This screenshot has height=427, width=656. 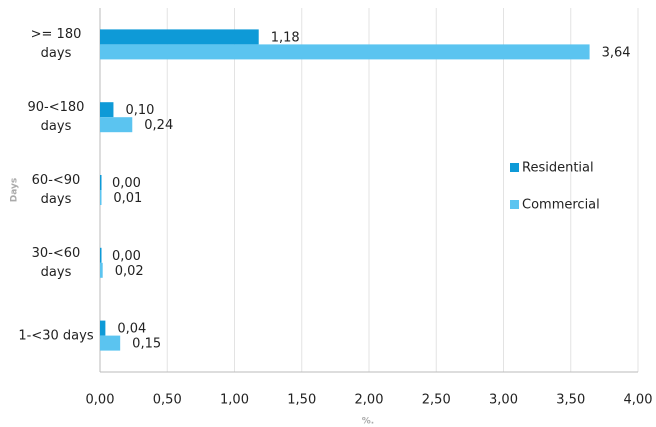 What do you see at coordinates (139, 110) in the screenshot?
I see `value-label: 0,10` at bounding box center [139, 110].